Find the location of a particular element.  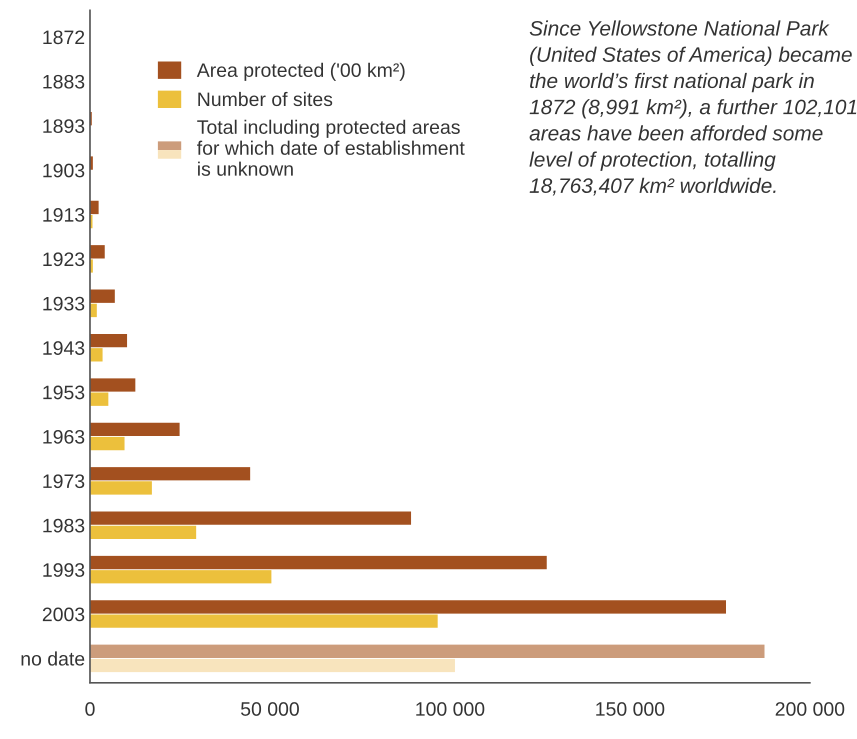

y-tick-label: 2003 is located at coordinates (63, 615).